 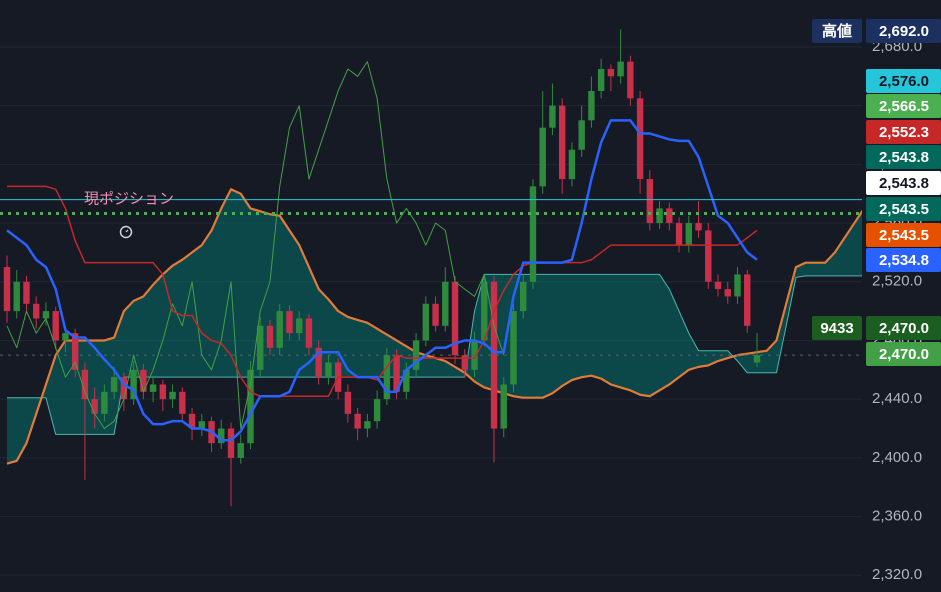 I want to click on alarm-hand, so click(x=127, y=231).